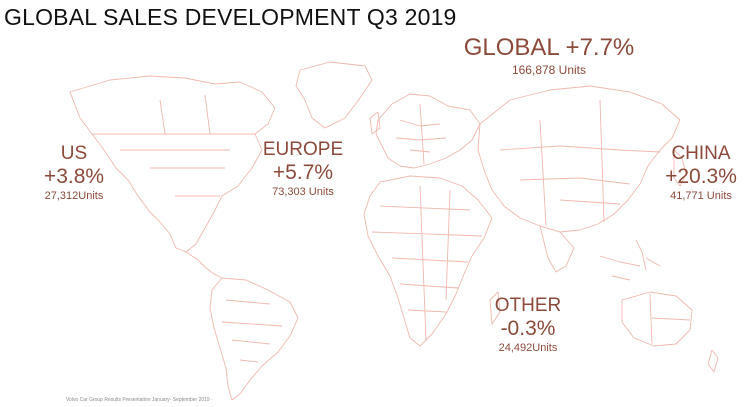 The width and height of the screenshot is (744, 407). What do you see at coordinates (511, 47) in the screenshot?
I see `global-label: GLOBAL` at bounding box center [511, 47].